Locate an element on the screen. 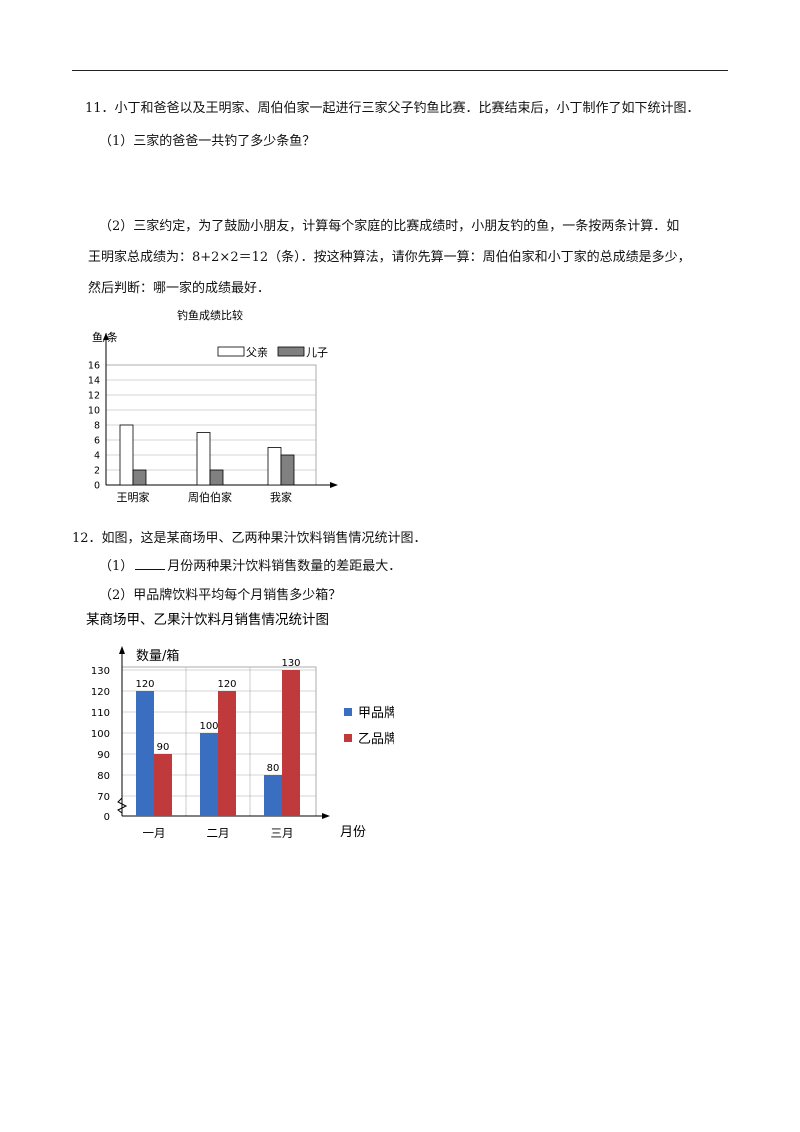 This screenshot has width=800, height=1132. y-tick-label: 80 is located at coordinates (103, 776).